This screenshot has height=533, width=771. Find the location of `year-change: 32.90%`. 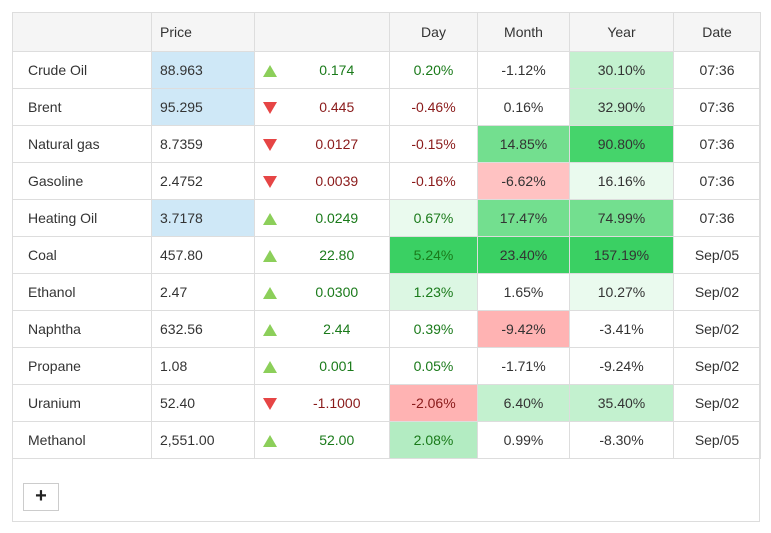

year-change: 32.90% is located at coordinates (621, 107).